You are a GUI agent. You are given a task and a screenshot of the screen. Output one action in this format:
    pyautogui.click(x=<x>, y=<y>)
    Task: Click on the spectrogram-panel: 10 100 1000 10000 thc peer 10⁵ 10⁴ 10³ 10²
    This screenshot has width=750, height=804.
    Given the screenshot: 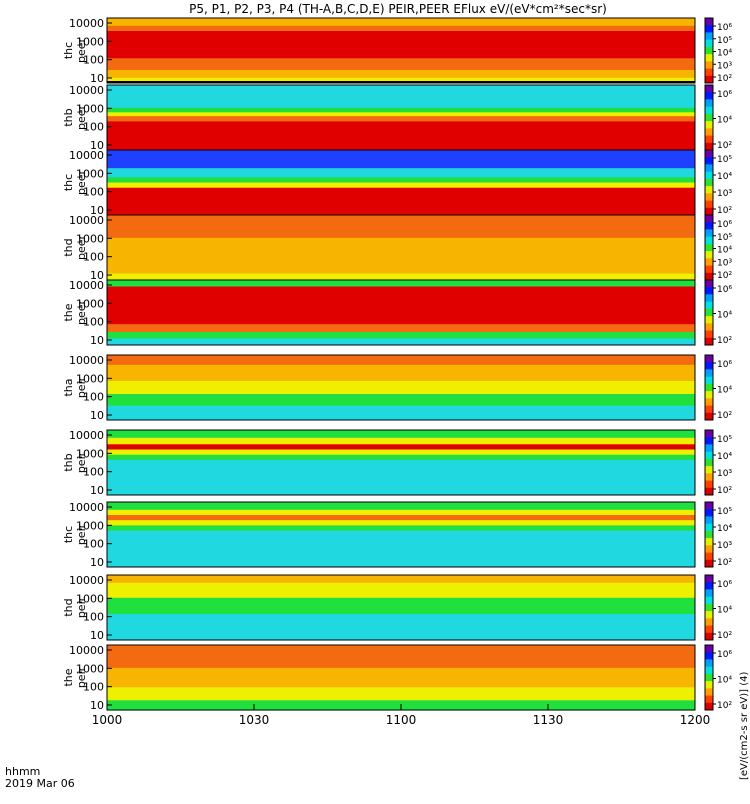 What is the action you would take?
    pyautogui.click(x=397, y=183)
    